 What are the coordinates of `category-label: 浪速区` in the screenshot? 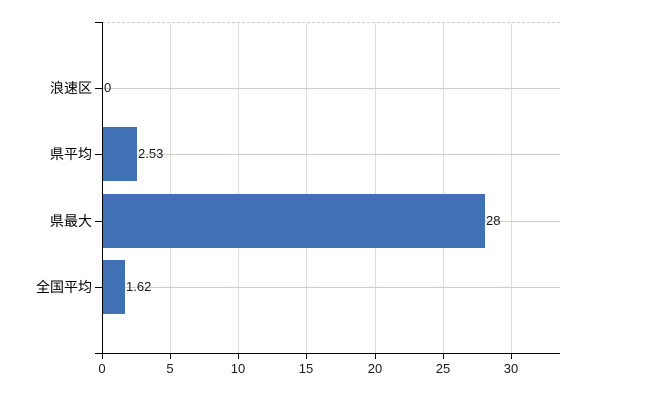 It's located at (71, 88).